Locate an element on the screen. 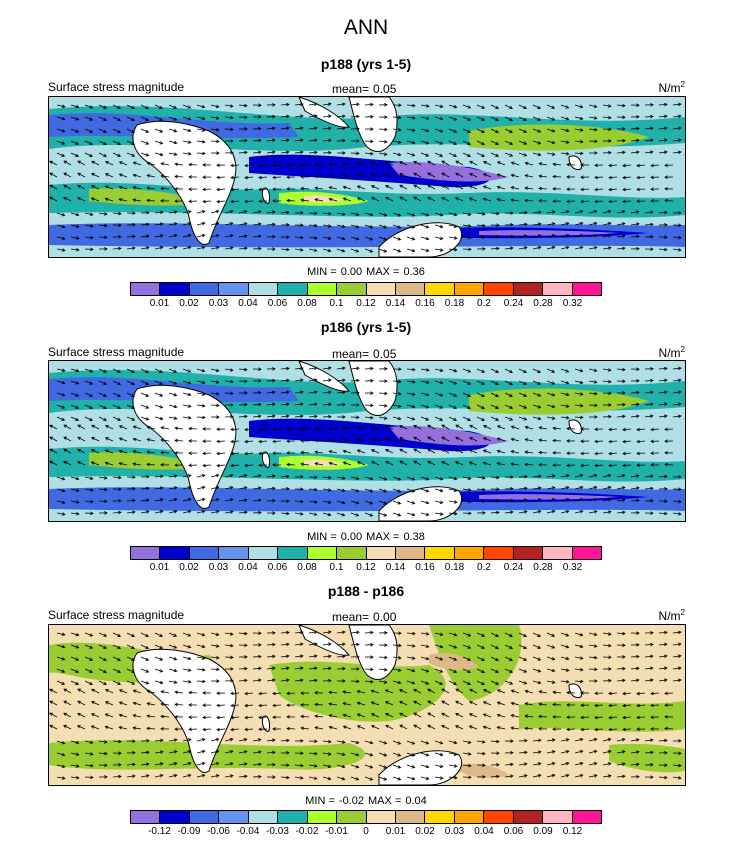  colorbar-tick-label: 0.1 is located at coordinates (336, 303).